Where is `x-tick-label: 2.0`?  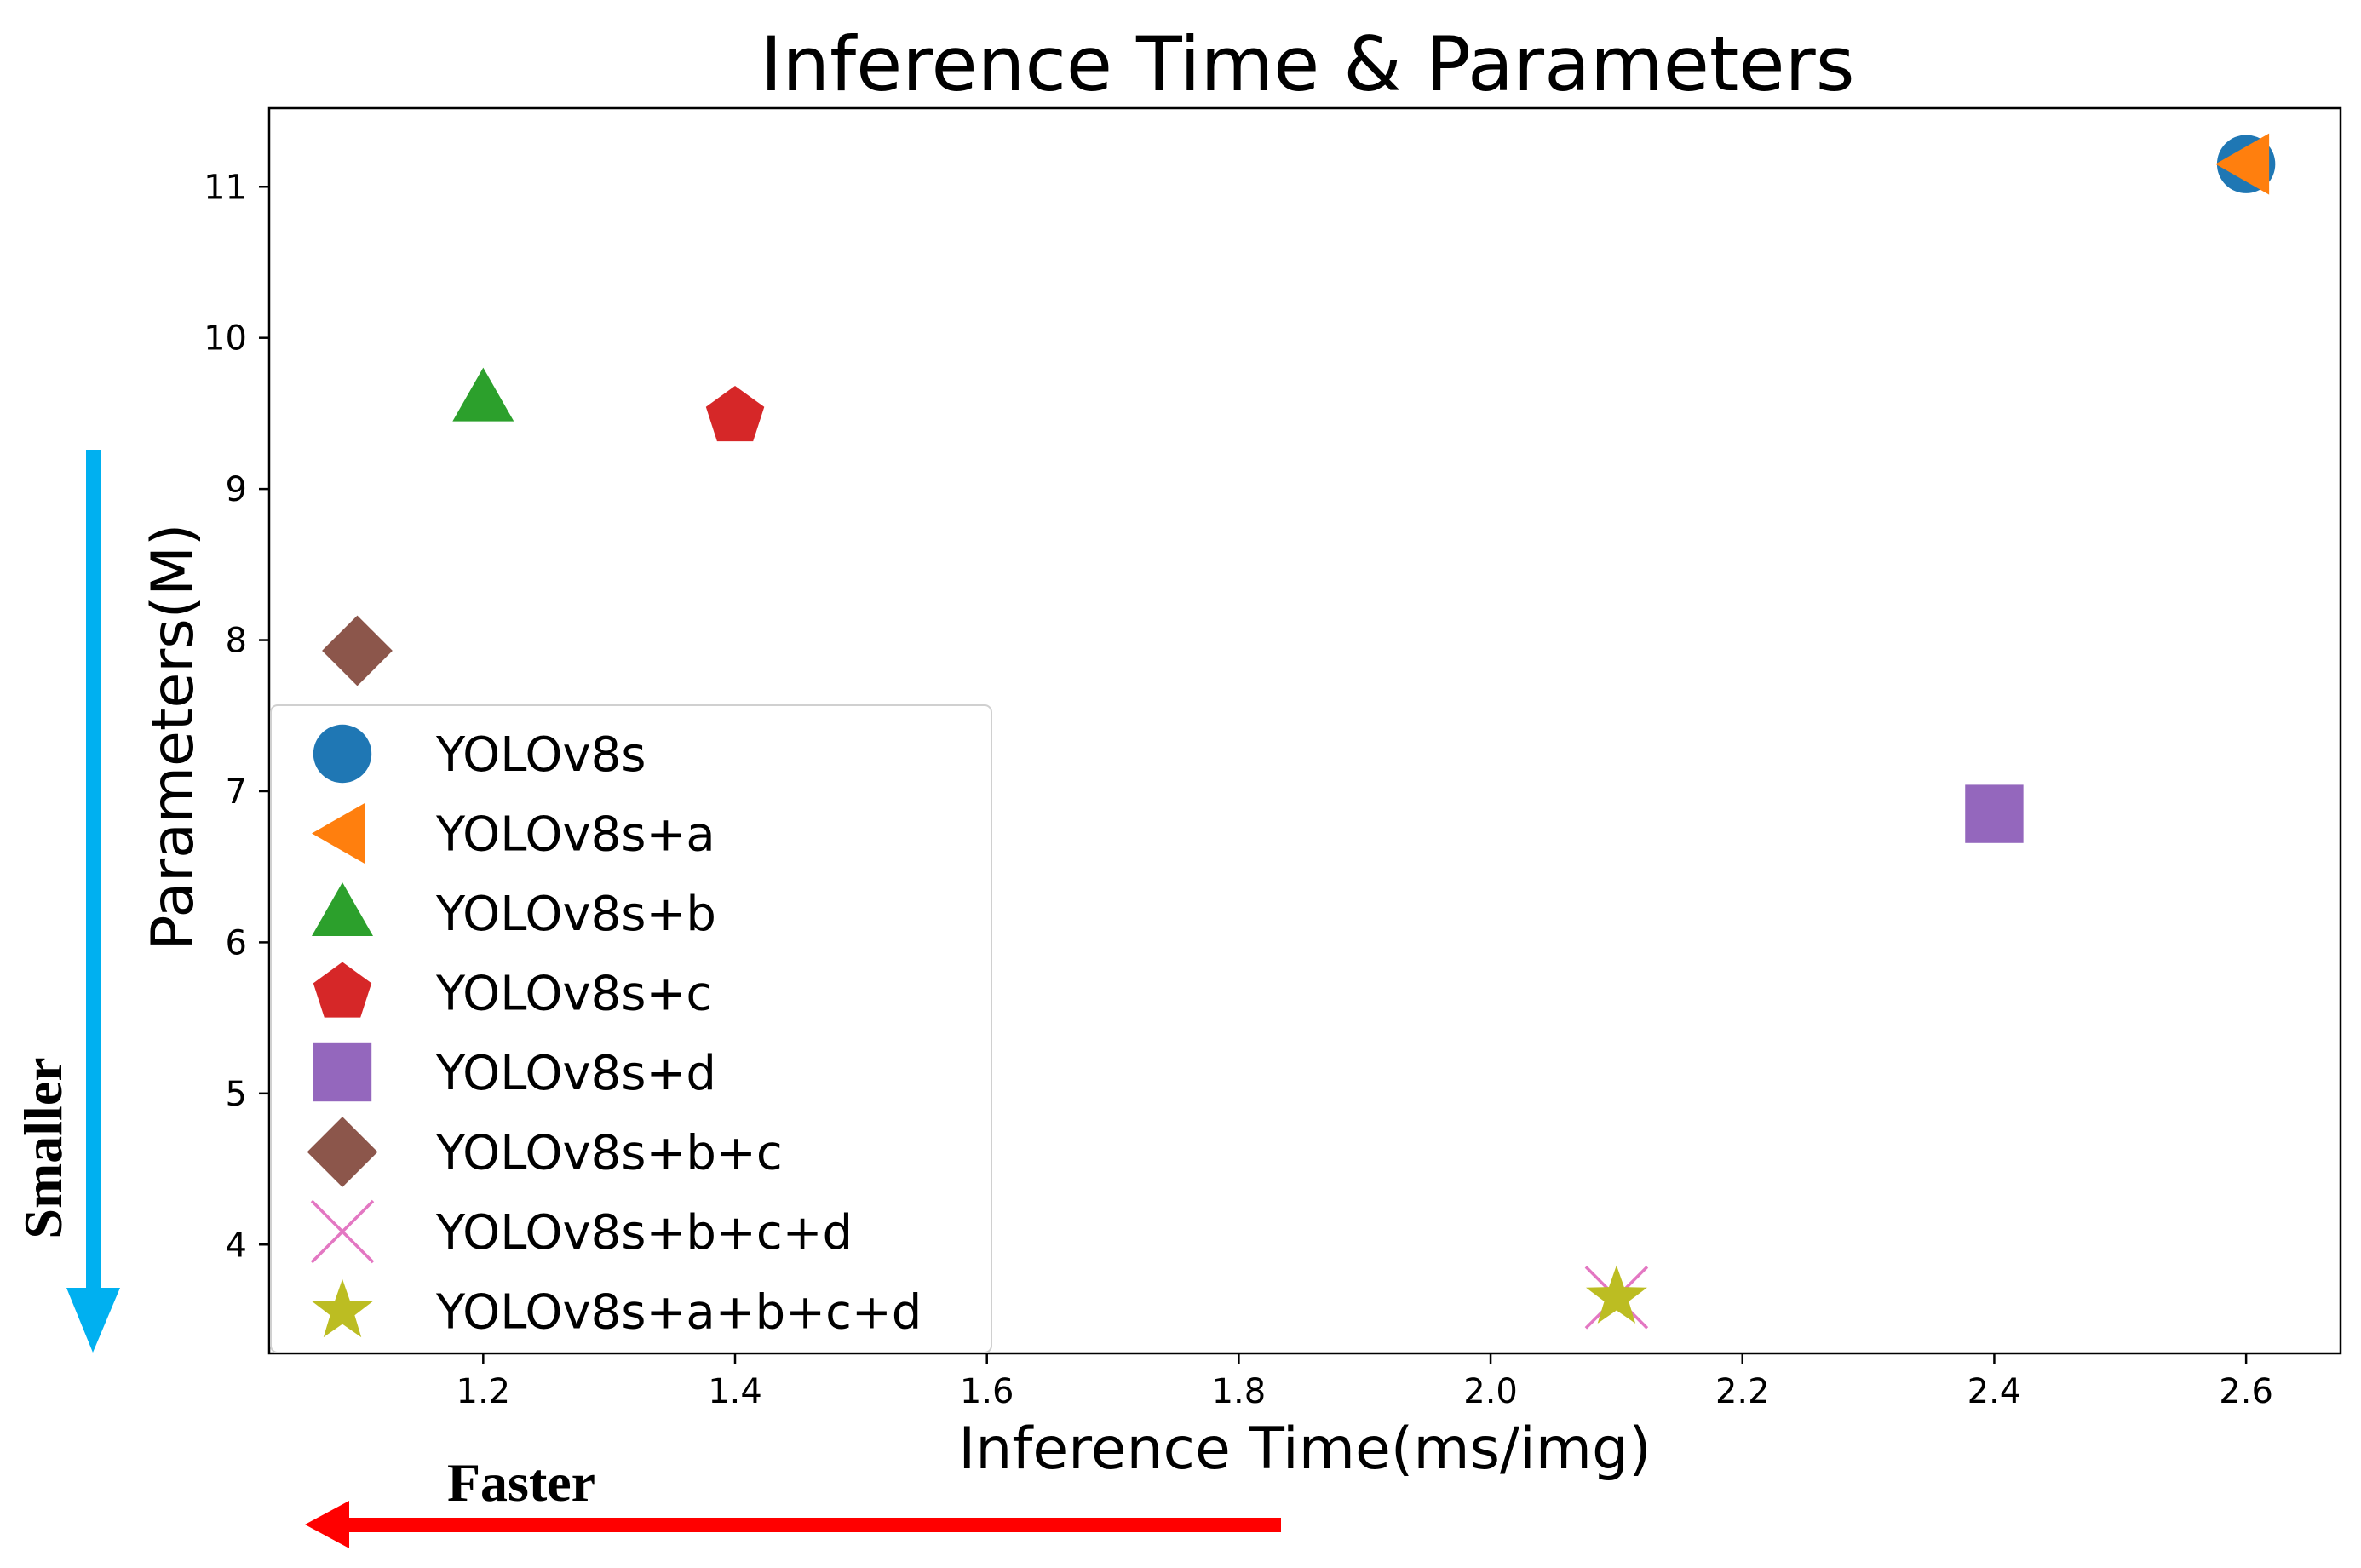 x-tick-label: 2.0 is located at coordinates (1491, 1391).